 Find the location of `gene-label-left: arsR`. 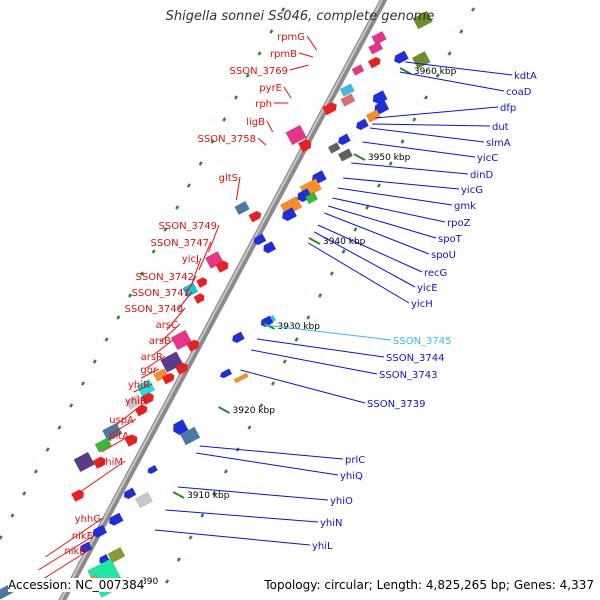

gene-label-left: arsR is located at coordinates (152, 357).